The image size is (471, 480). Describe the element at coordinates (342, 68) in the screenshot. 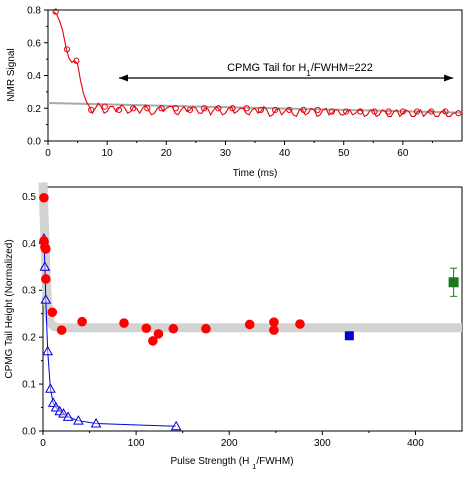

I see `annotation-suffix: /FWHM=222` at that location.